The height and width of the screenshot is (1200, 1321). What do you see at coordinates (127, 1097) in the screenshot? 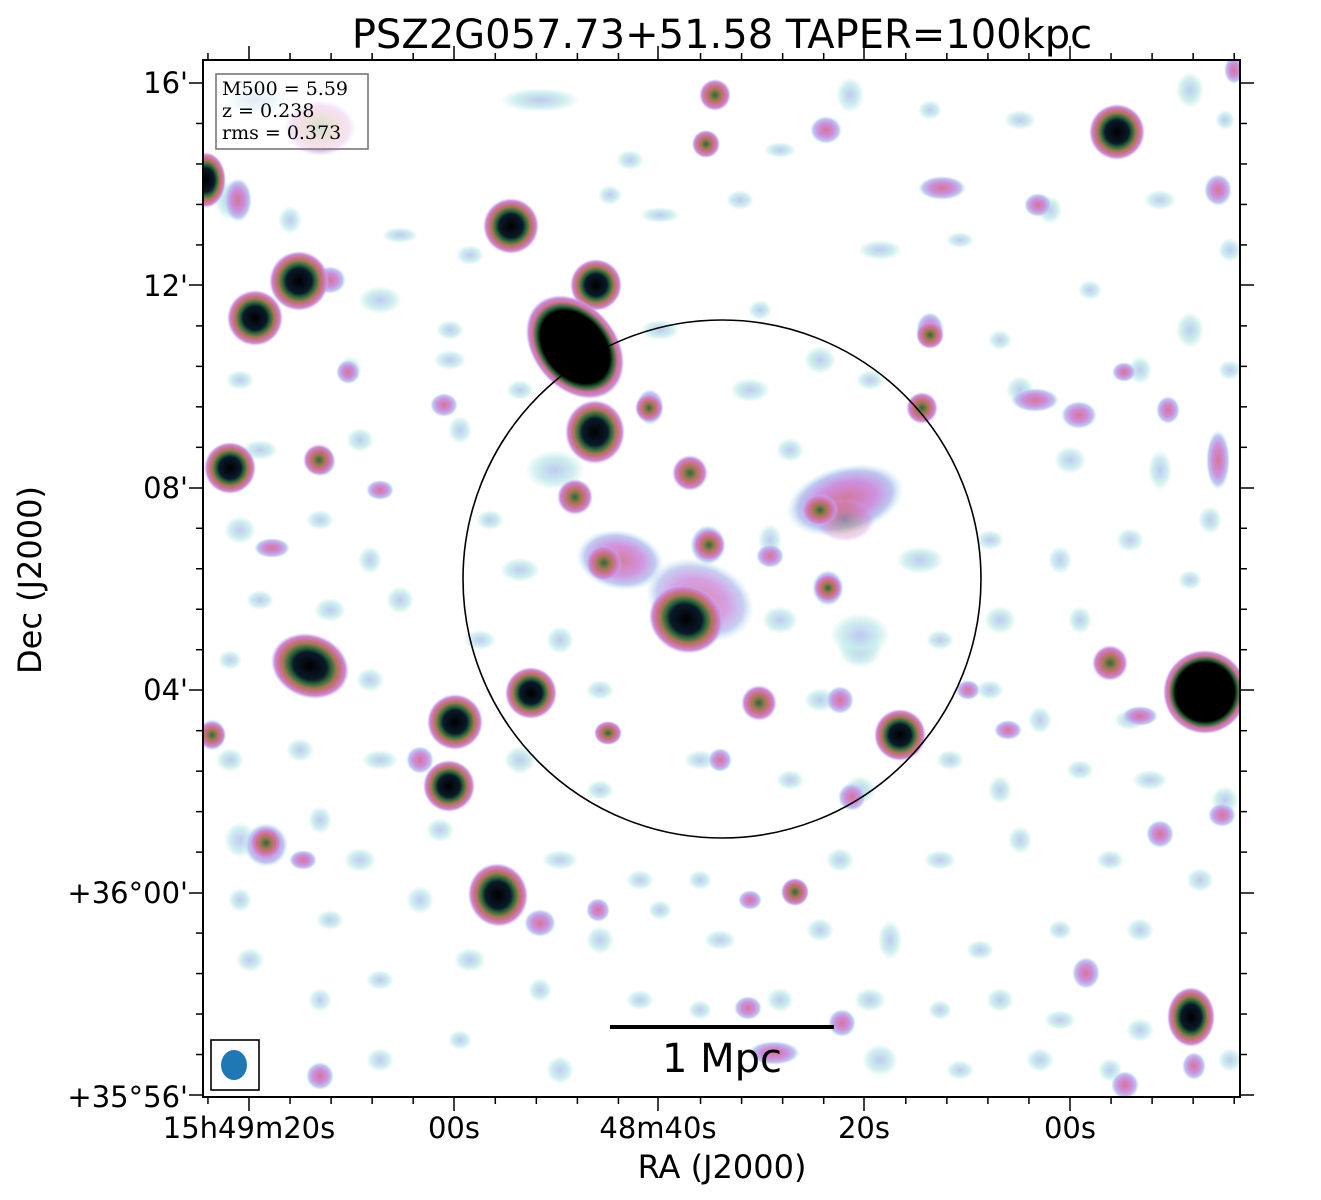
I see `y-tick-label: +35°56'` at bounding box center [127, 1097].